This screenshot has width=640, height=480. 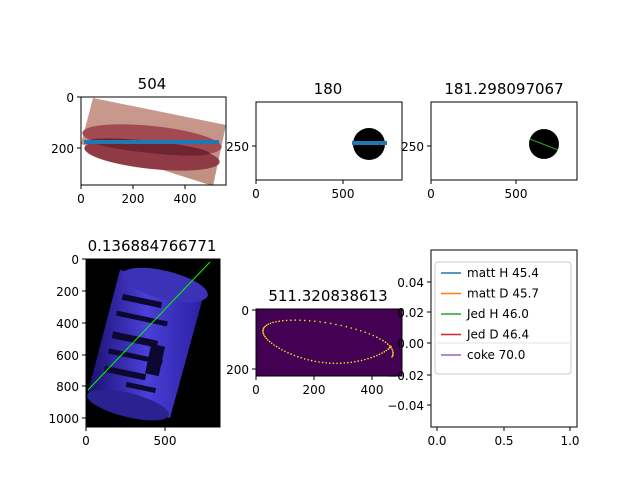 What do you see at coordinates (496, 355) in the screenshot?
I see `legend-label: coke 70.0` at bounding box center [496, 355].